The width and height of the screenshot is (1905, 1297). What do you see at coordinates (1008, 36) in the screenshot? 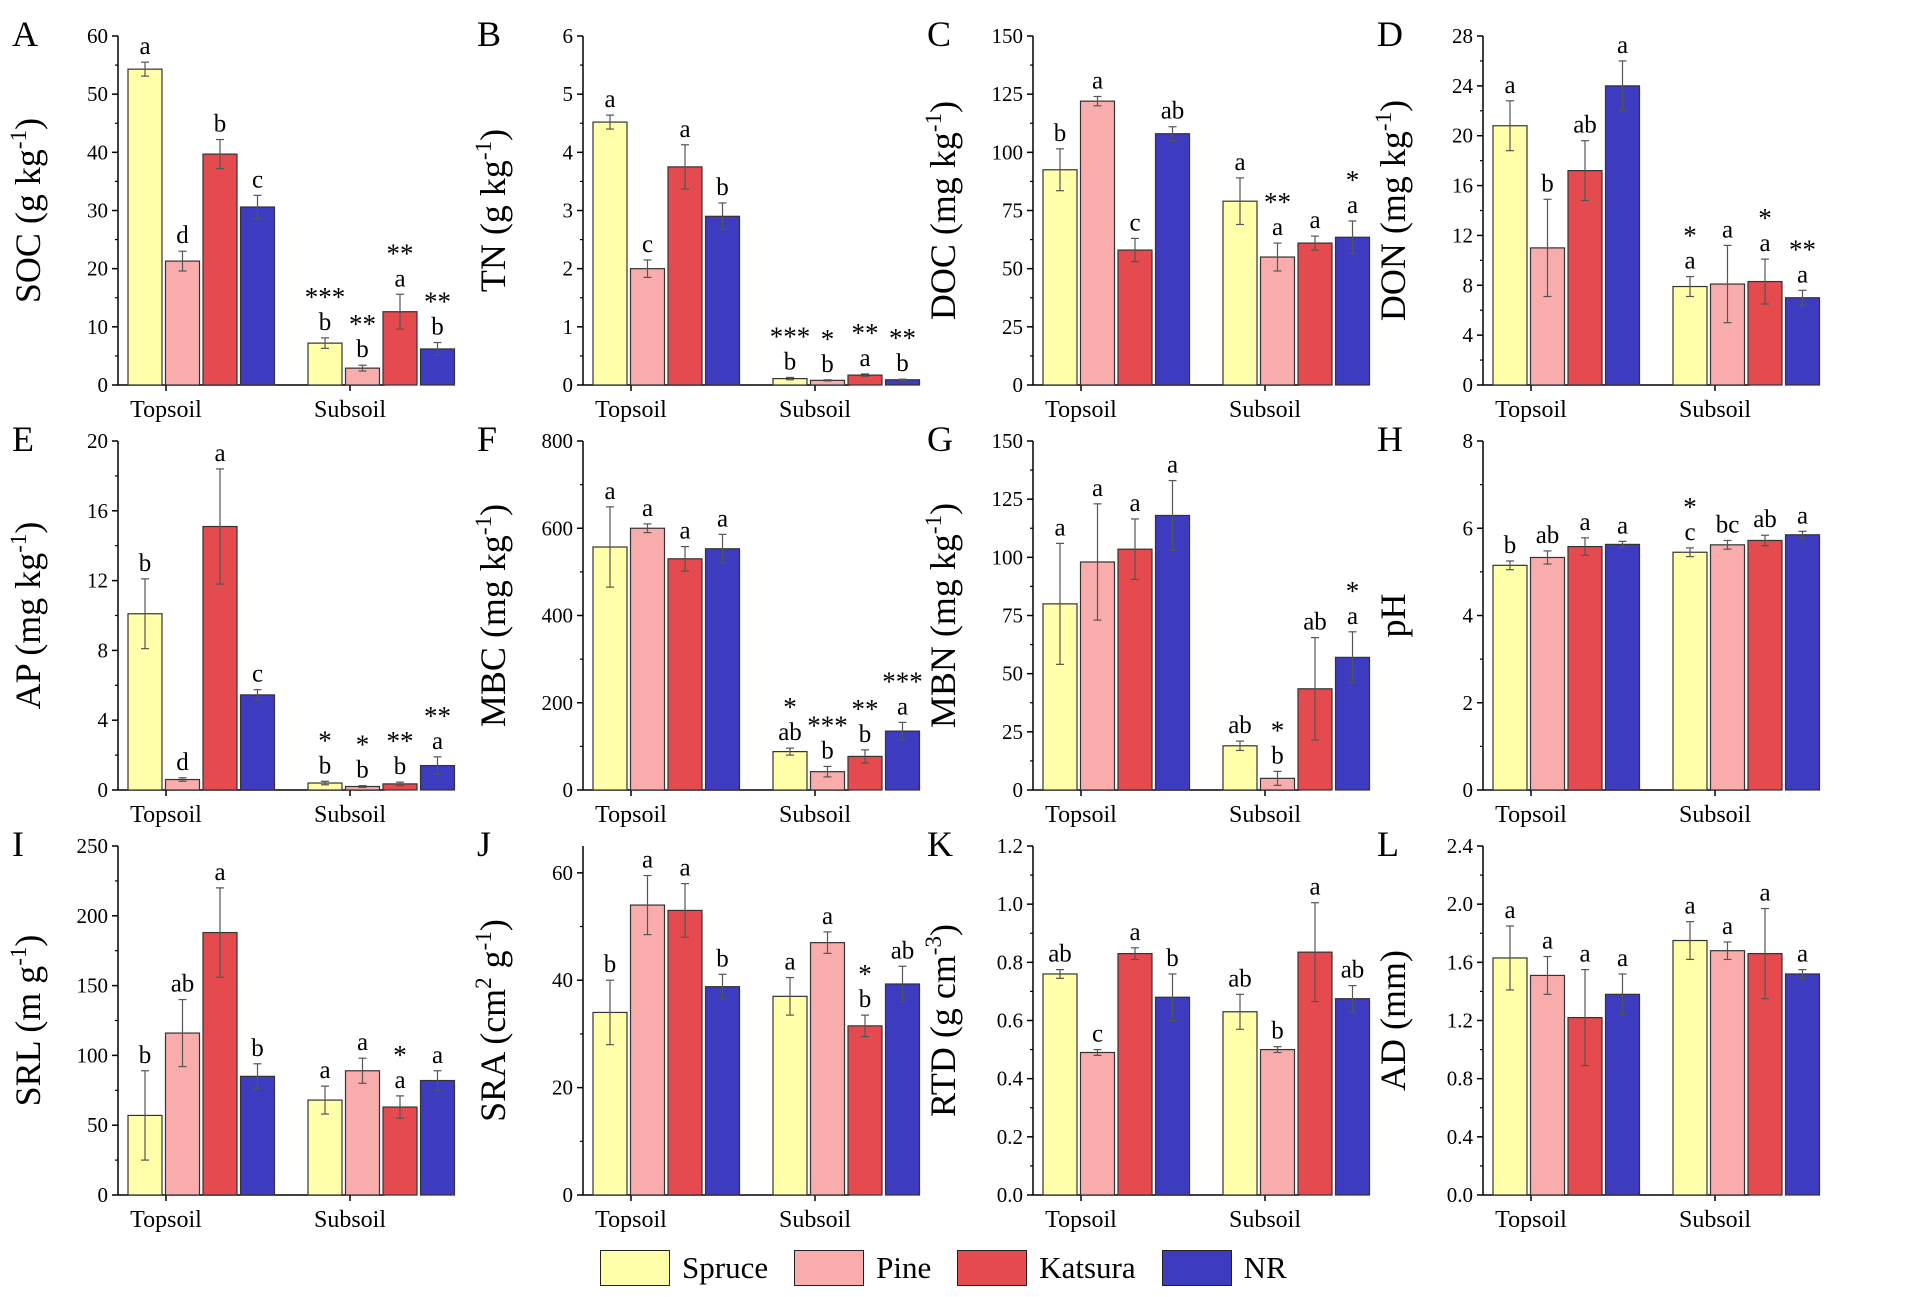
I see `y-tick-label: 150` at bounding box center [1008, 36].